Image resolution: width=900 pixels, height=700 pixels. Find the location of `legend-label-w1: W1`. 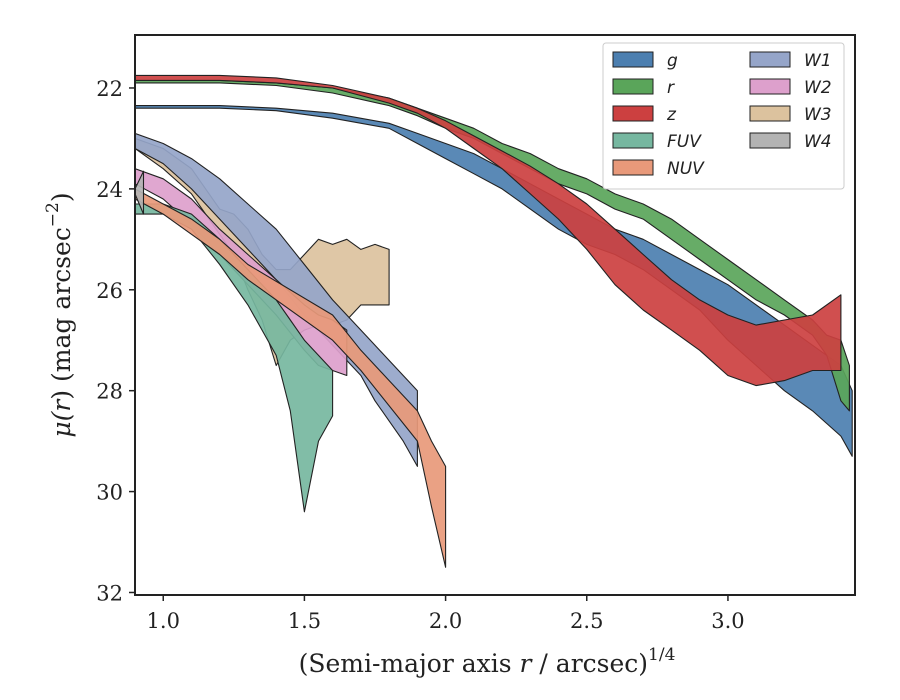

legend-label-w1: W1 is located at coordinates (818, 61).